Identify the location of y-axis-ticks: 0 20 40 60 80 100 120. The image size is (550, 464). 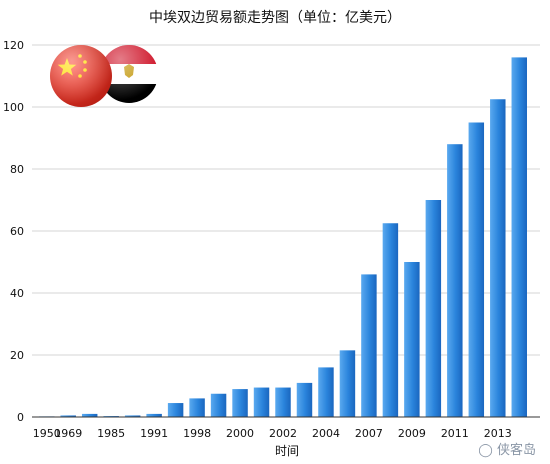
(13, 231).